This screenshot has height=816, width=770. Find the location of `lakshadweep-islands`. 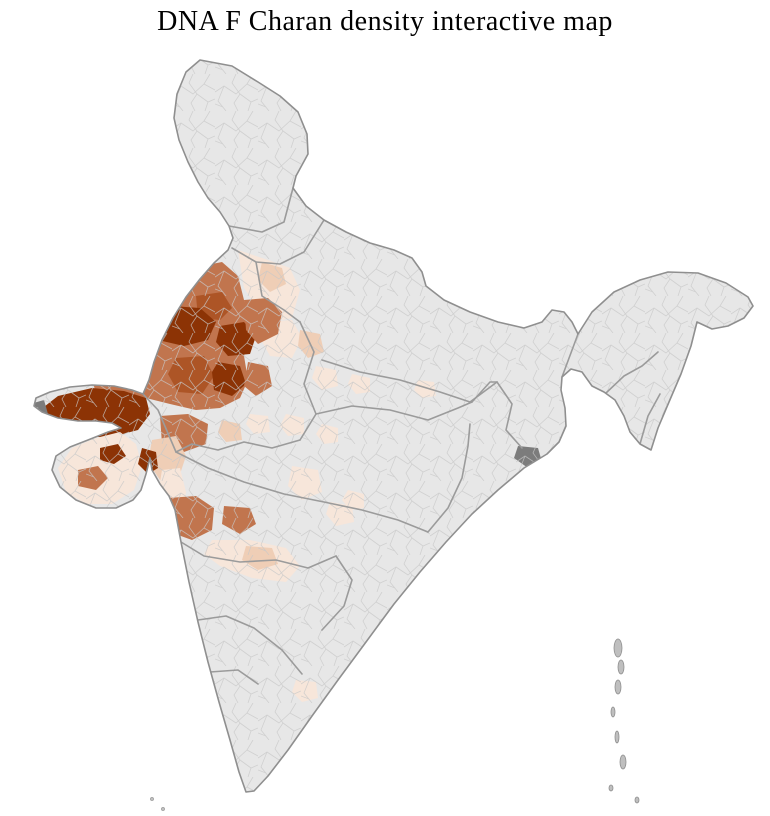

lakshadweep-islands is located at coordinates (157, 804).